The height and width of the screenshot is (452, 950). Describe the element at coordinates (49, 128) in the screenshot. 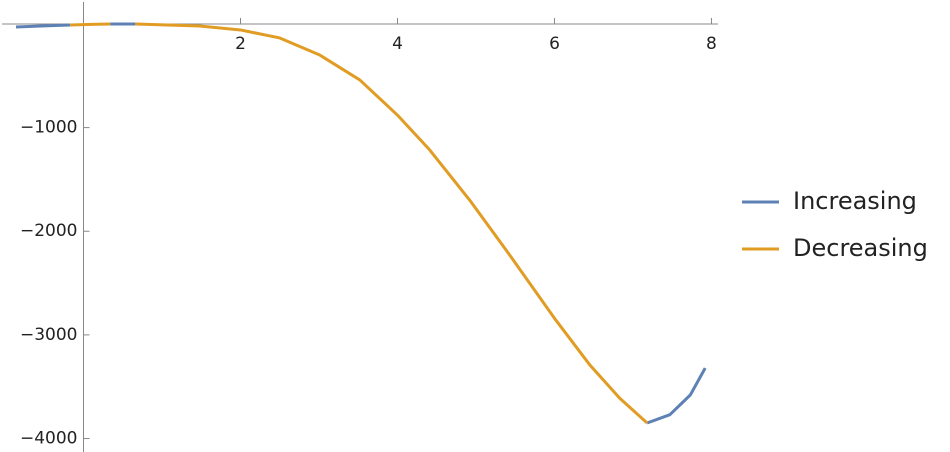

I see `y-tick-label: −1000` at that location.